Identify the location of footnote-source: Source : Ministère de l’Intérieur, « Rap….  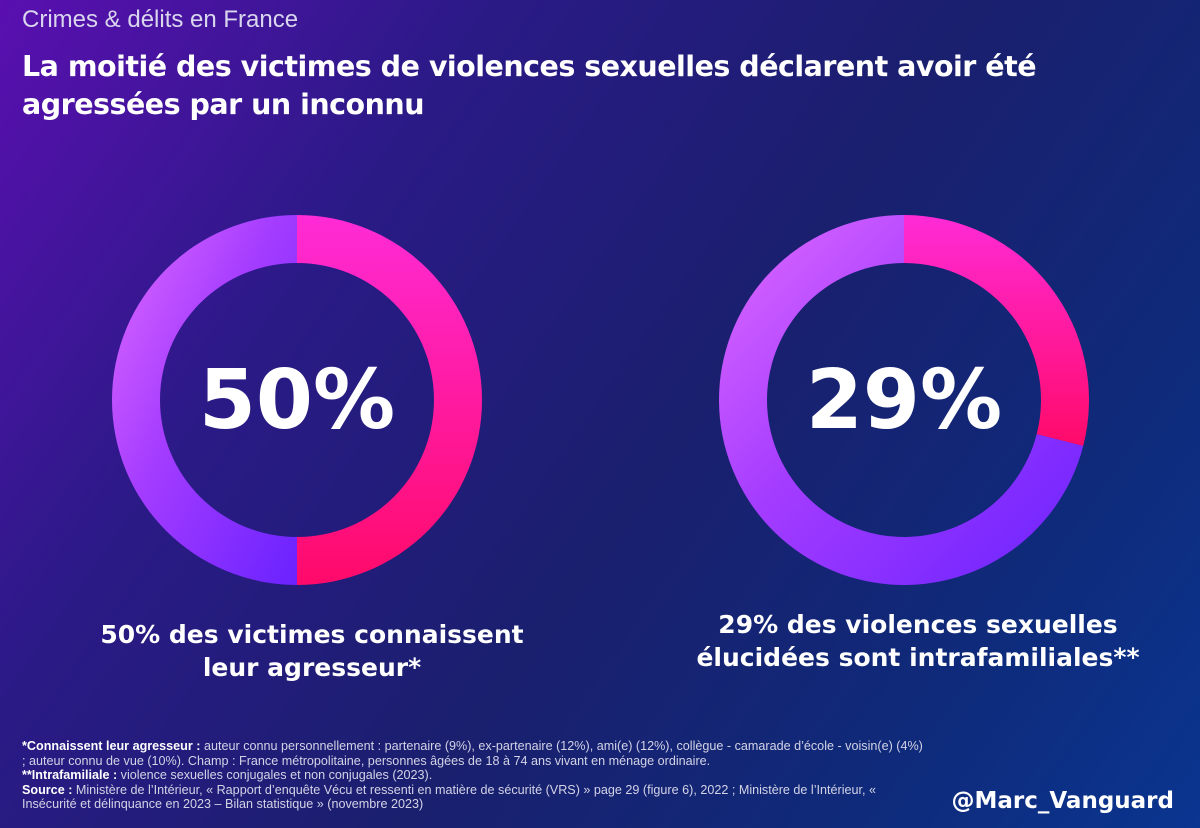
(474, 797).